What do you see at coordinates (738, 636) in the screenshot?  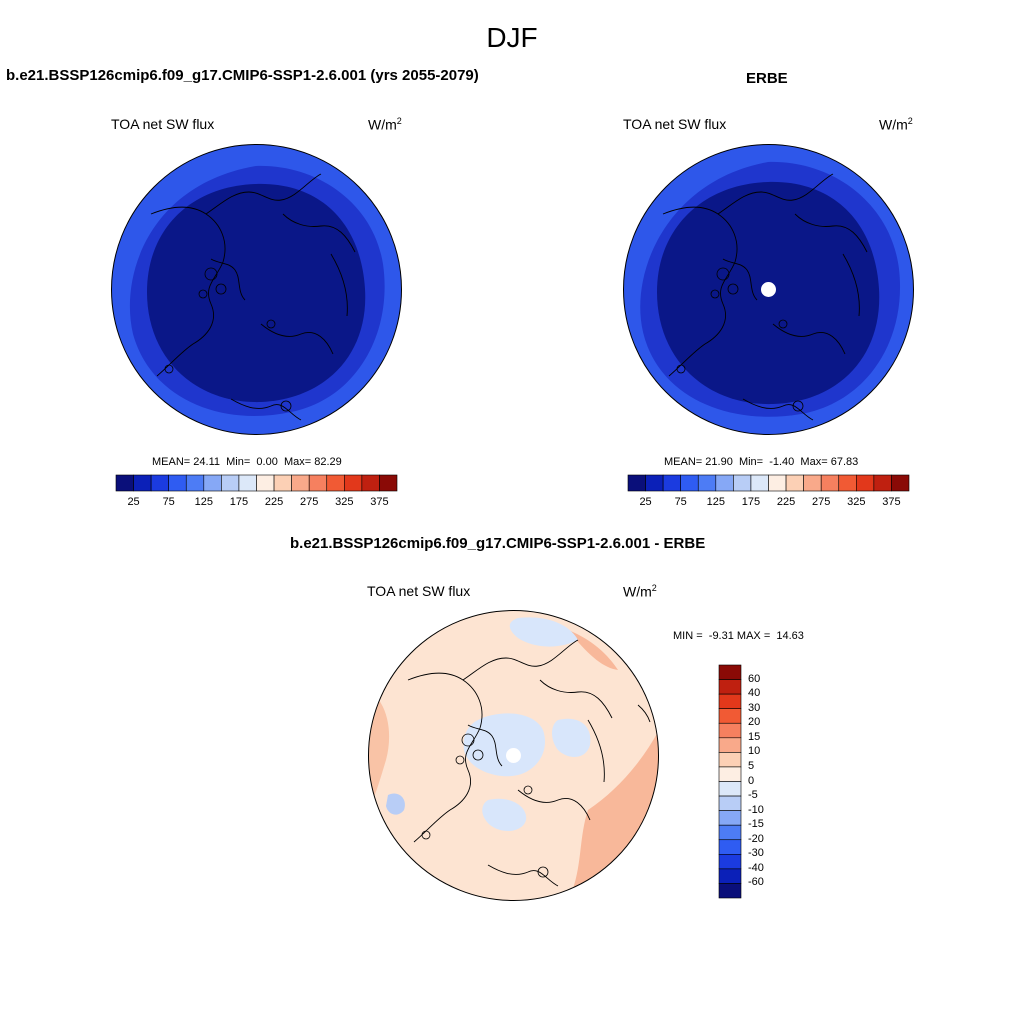 I see `diff-panel-minmax: MIN = -9.31 MAX = 14.63` at bounding box center [738, 636].